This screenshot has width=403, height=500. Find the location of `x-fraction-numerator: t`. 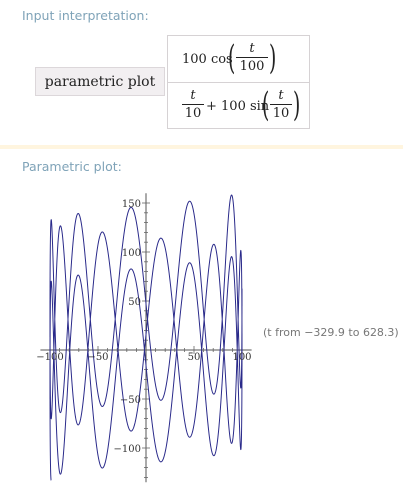

x-fraction-numerator: t is located at coordinates (252, 48).